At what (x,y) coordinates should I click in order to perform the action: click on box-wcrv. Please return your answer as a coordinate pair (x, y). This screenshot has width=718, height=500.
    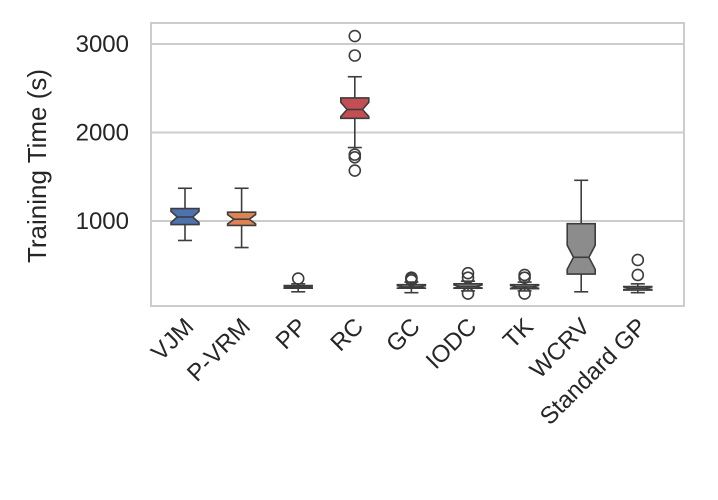
    Looking at the image, I should click on (581, 248).